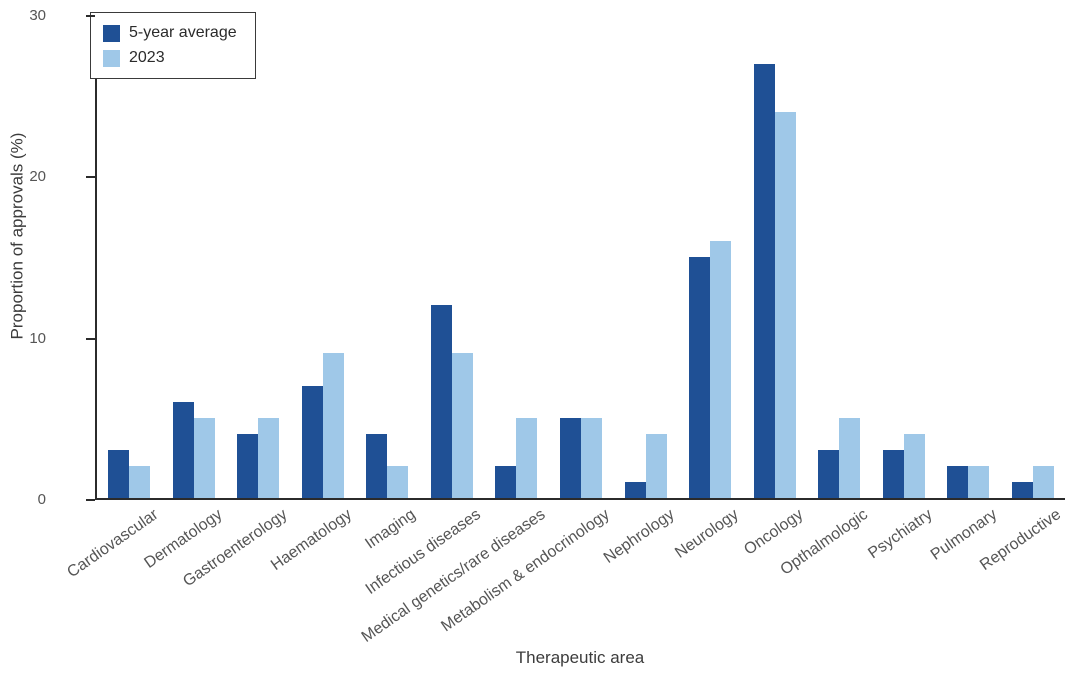 This screenshot has height=690, width=1080. I want to click on x-axis-title: Therapeutic area, so click(580, 657).